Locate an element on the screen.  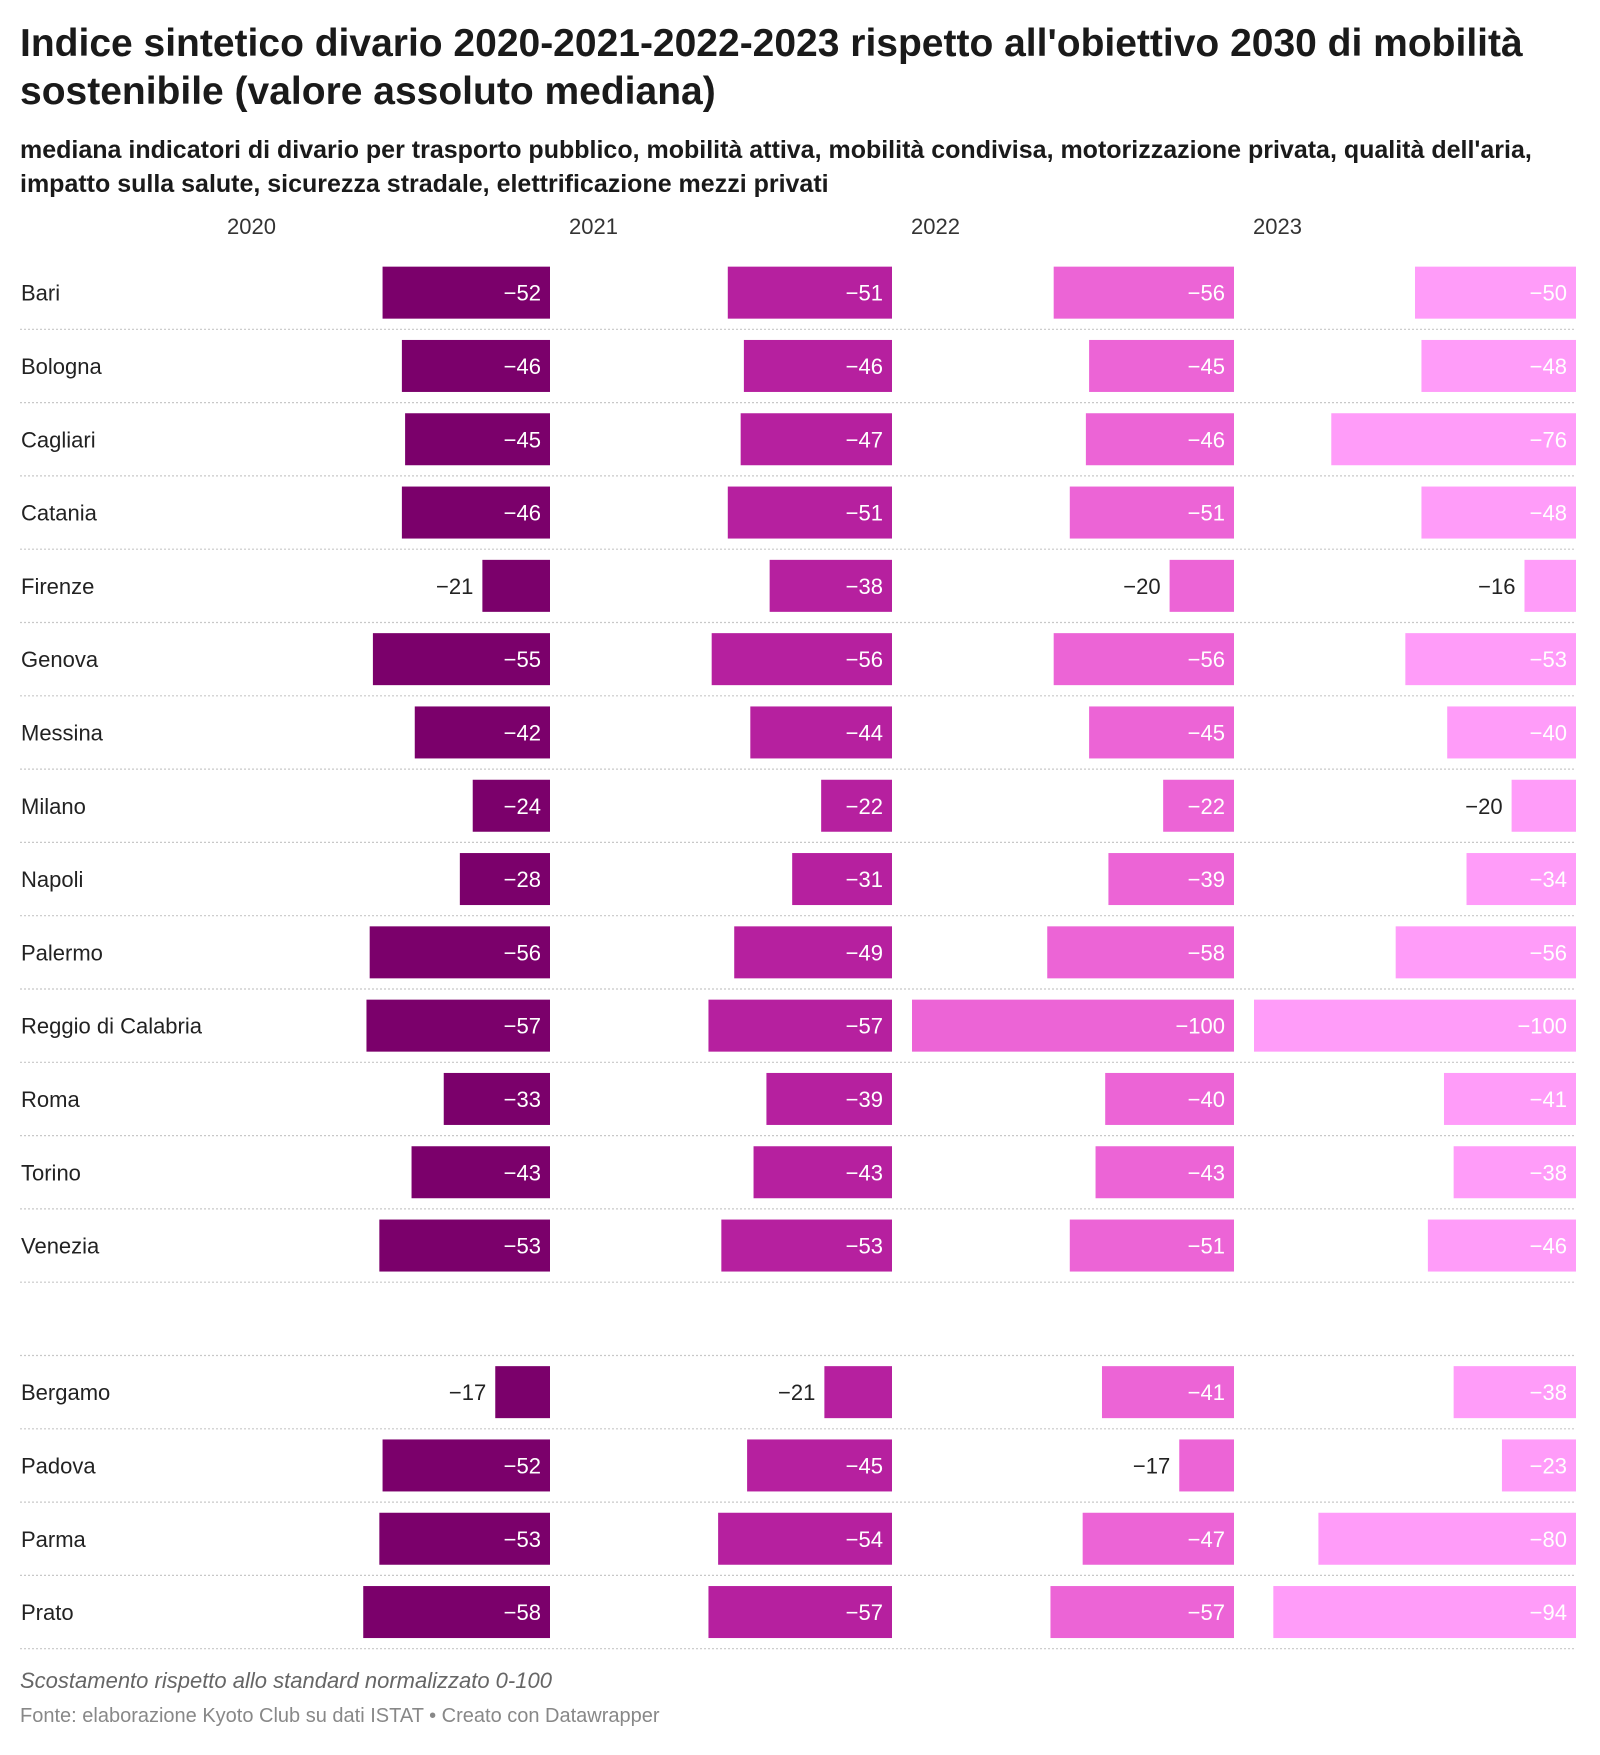
value-label-padova-2021: −45 is located at coordinates (864, 1465).